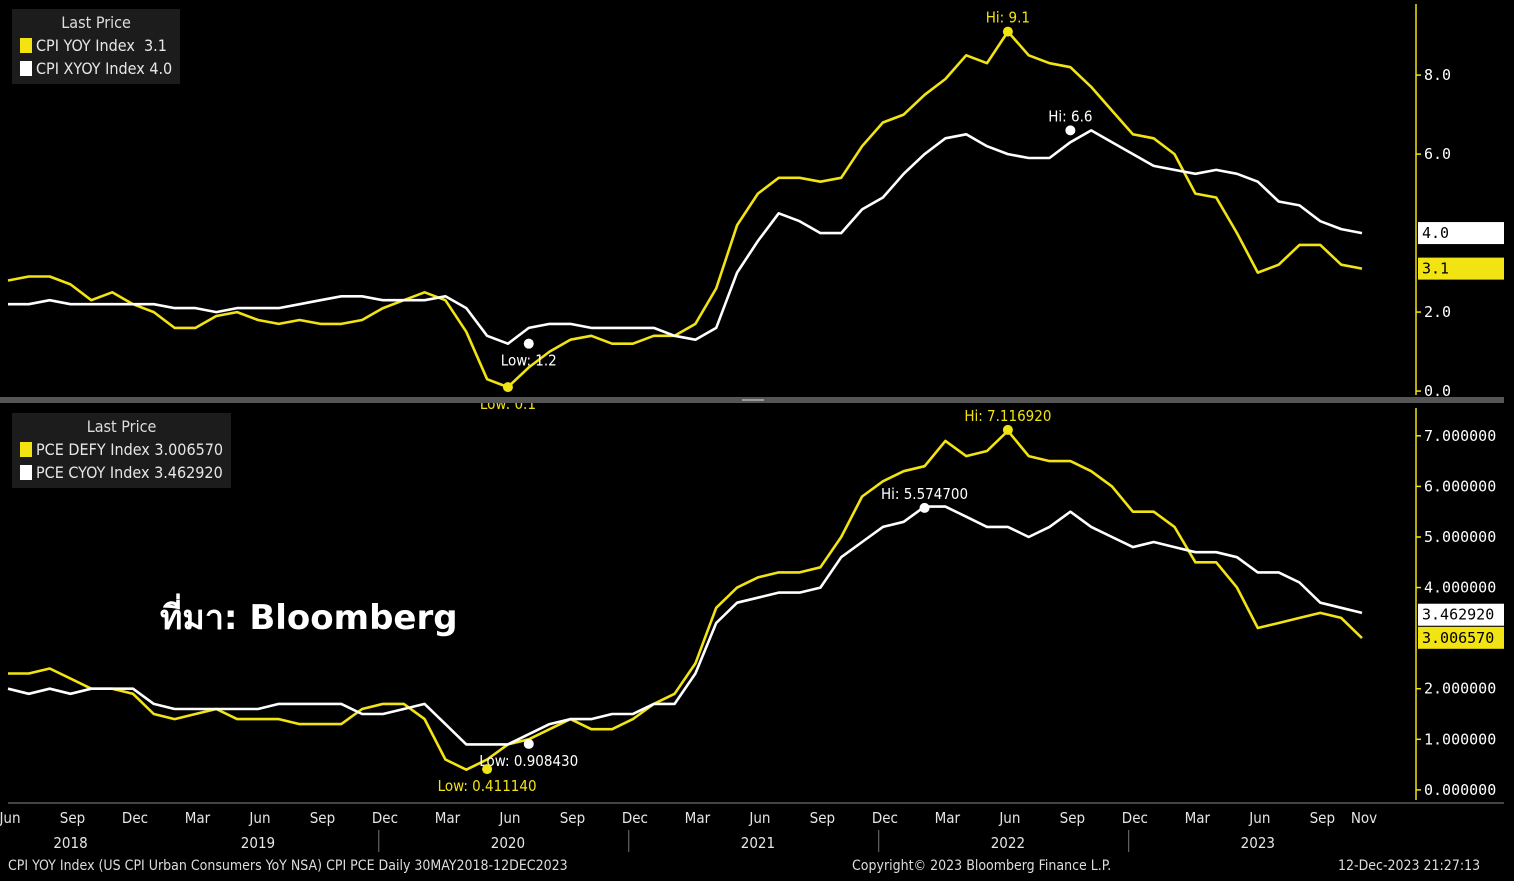  I want to click on source-label: ที่มา: Bloomberg, so click(309, 618).